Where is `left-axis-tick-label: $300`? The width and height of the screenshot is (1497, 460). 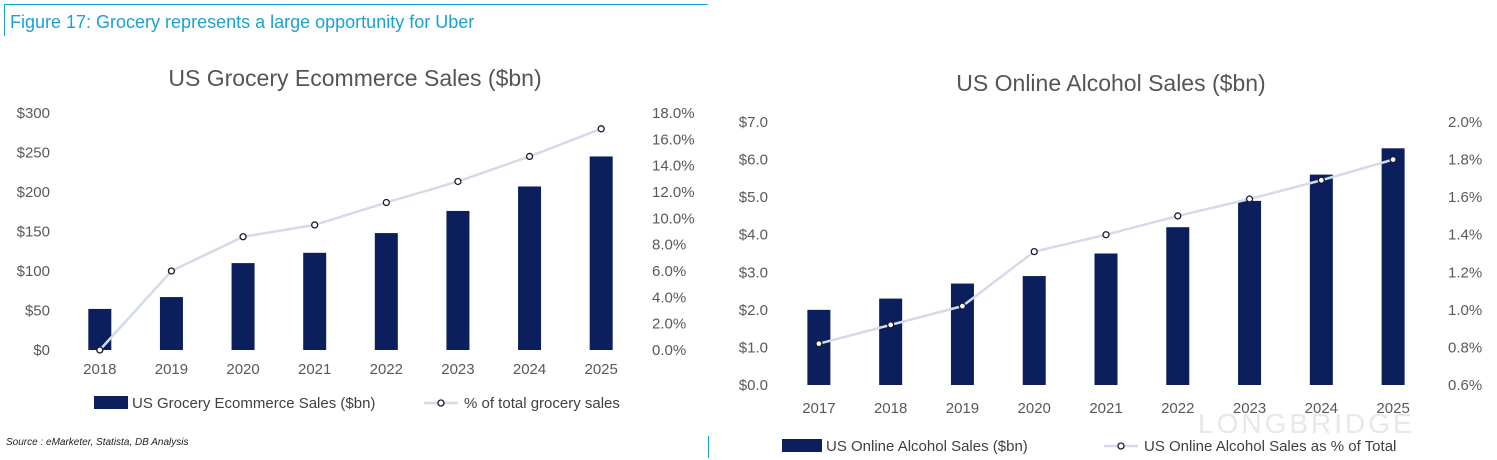
left-axis-tick-label: $300 is located at coordinates (33, 113).